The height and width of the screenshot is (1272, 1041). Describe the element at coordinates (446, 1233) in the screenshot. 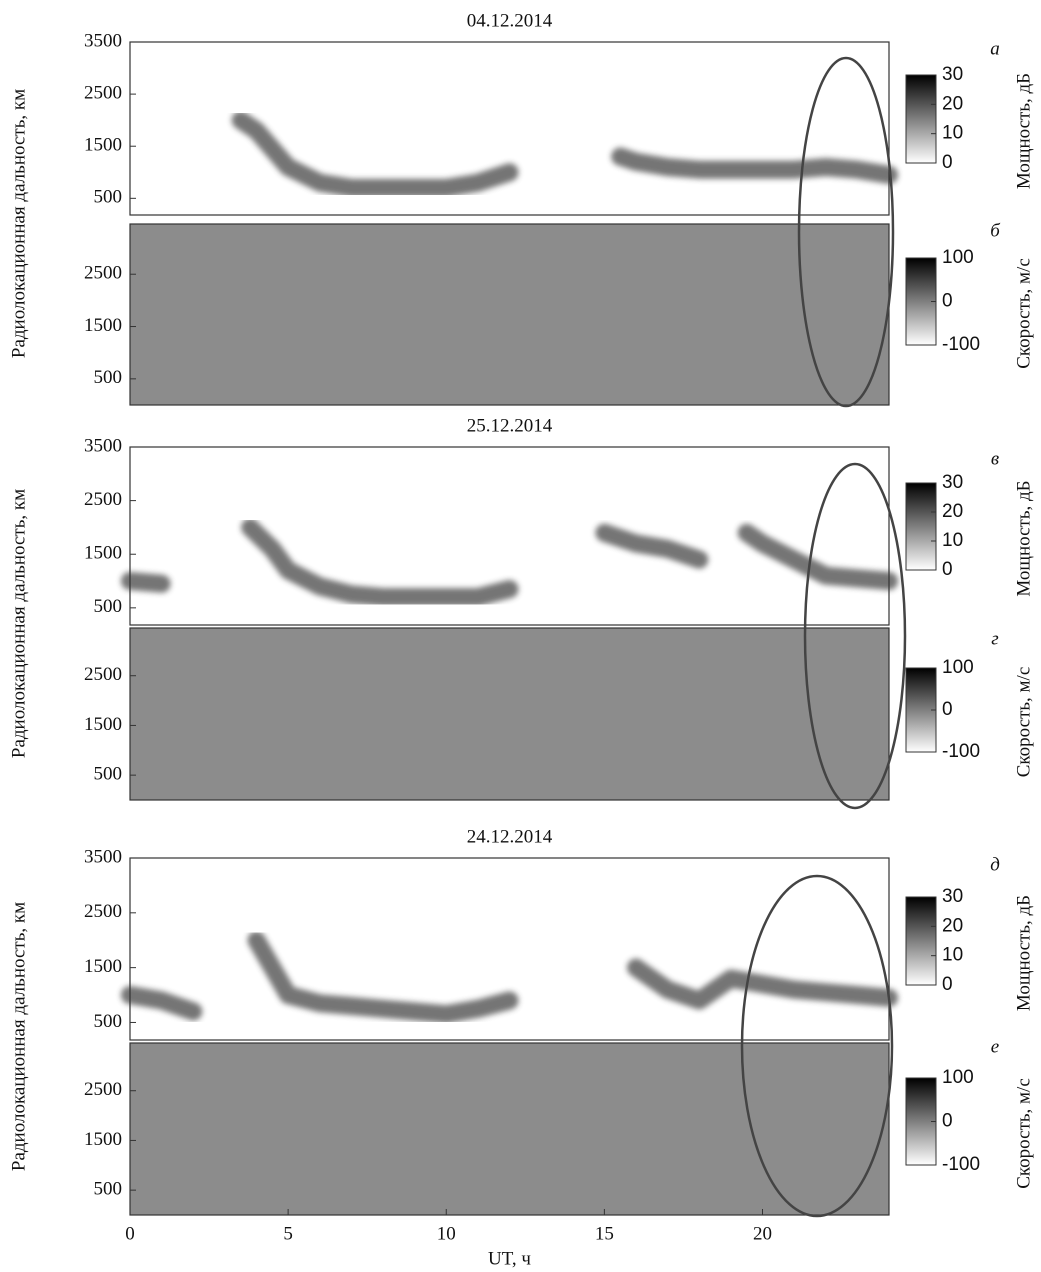

I see `x-tick-label: 10` at that location.